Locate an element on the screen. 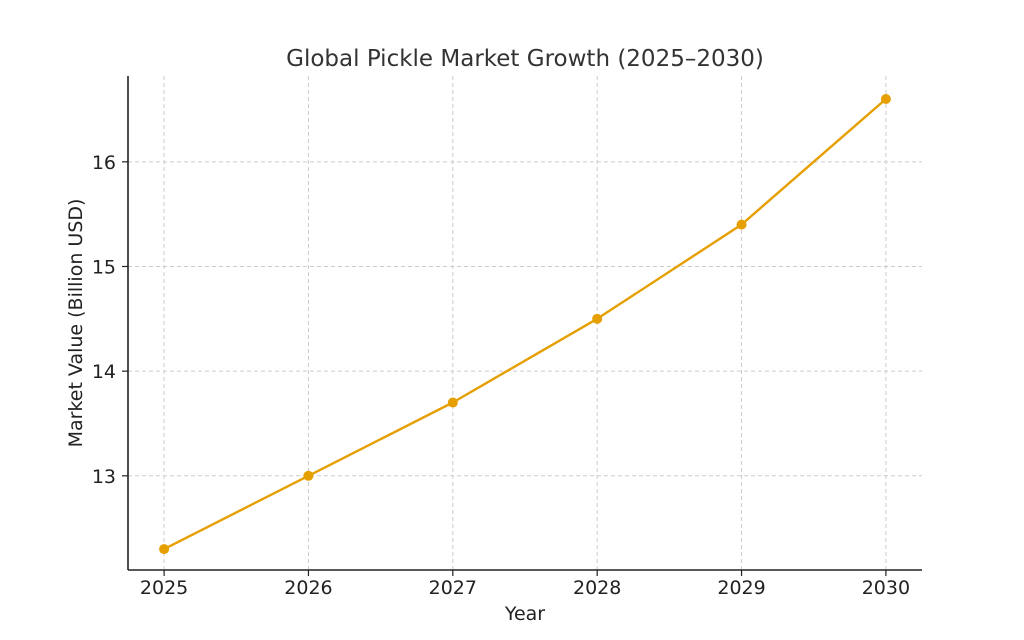  x-tick-label: 2027 is located at coordinates (453, 588).